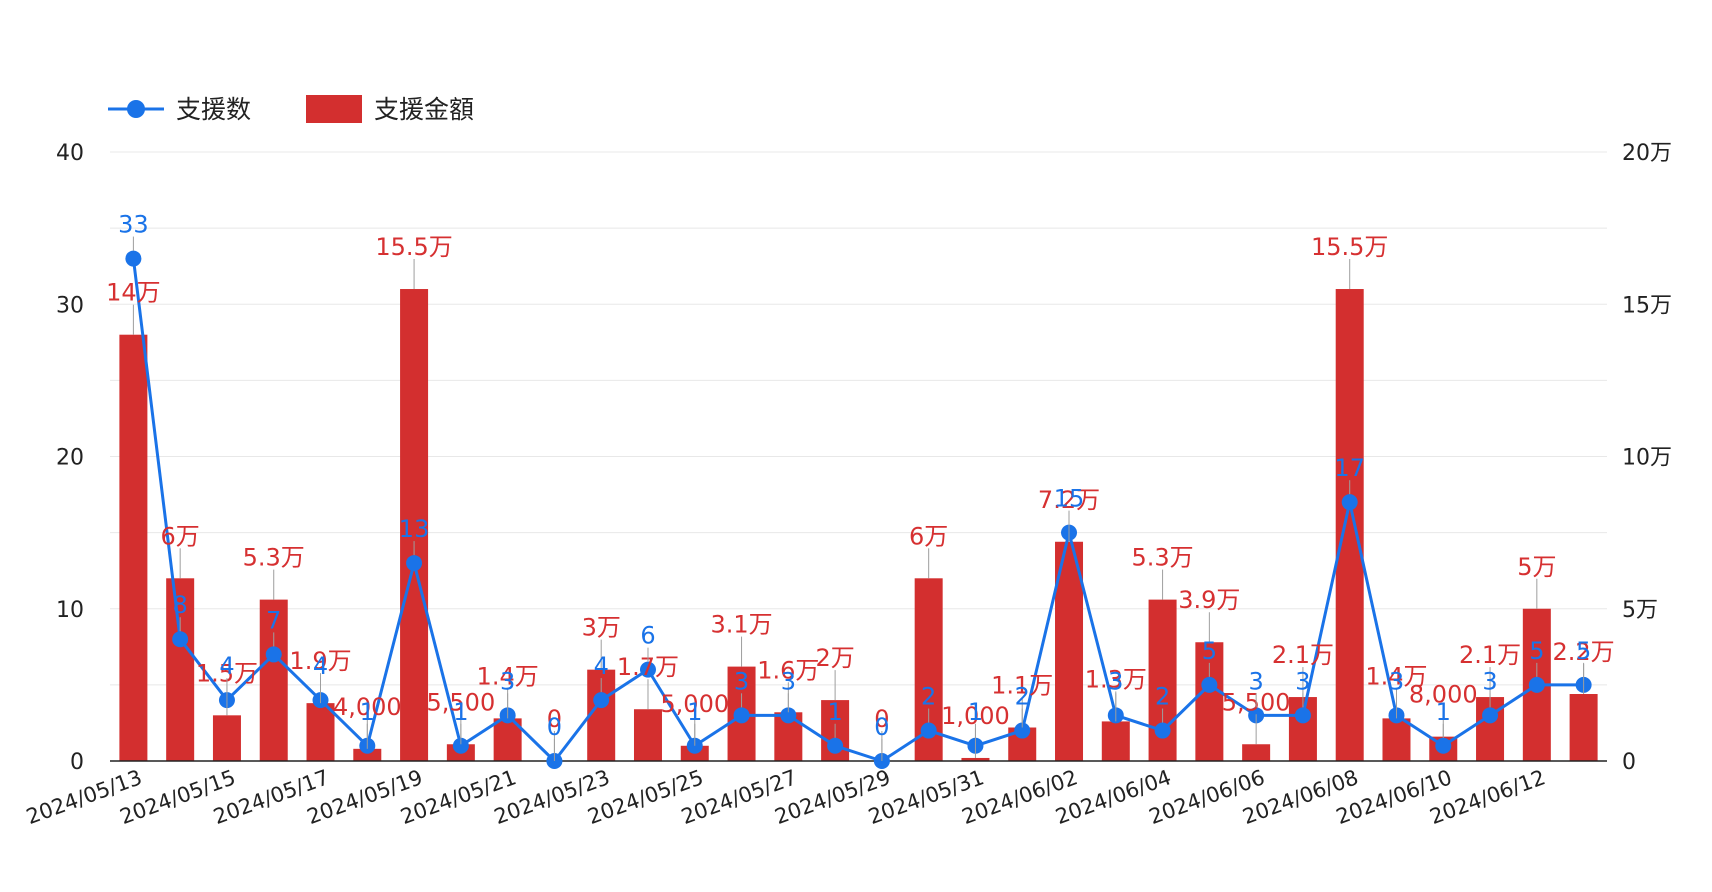 The width and height of the screenshot is (1712, 892). I want to click on amount-data-label: 7.2万, so click(1069, 500).